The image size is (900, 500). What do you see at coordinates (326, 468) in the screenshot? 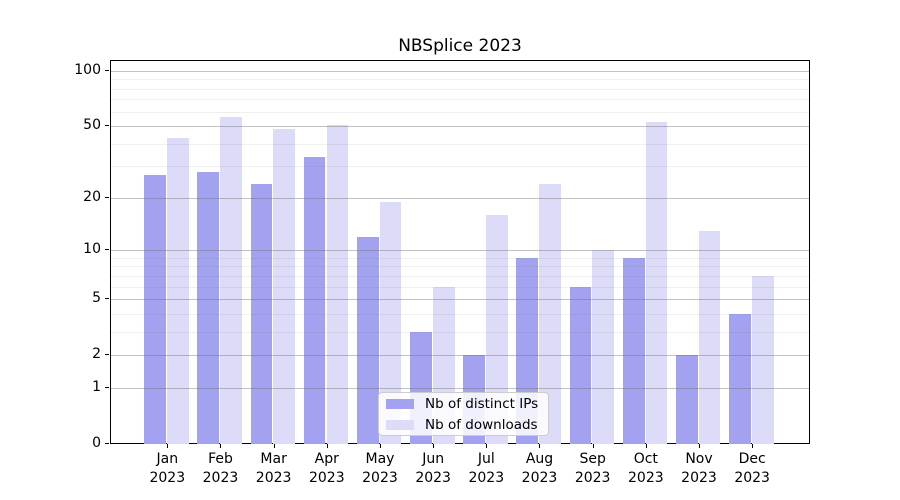
I see `x-tick-label-apr: Apr 2023` at bounding box center [326, 468].